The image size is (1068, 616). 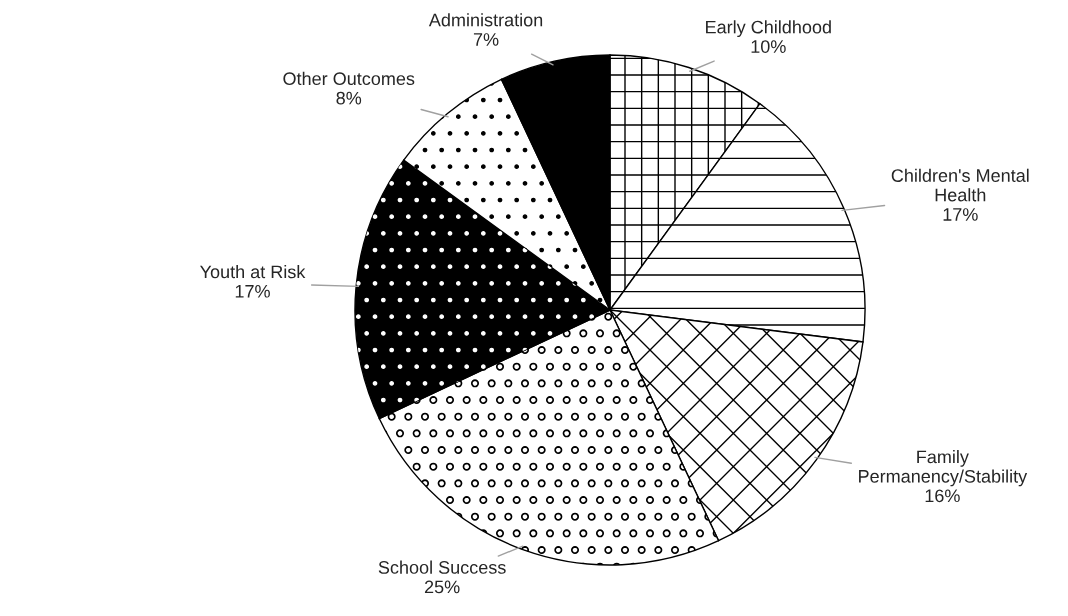 I want to click on slice-label: Other Outcomes, so click(x=349, y=78).